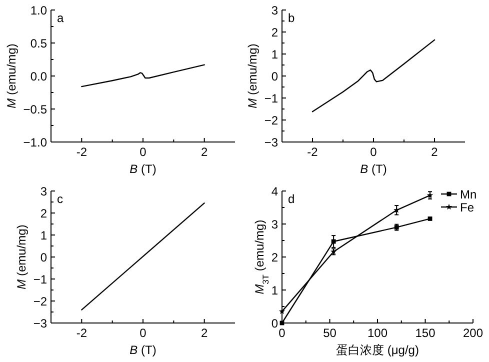 This screenshot has height=362, width=489. What do you see at coordinates (291, 199) in the screenshot?
I see `annotation: d` at bounding box center [291, 199].